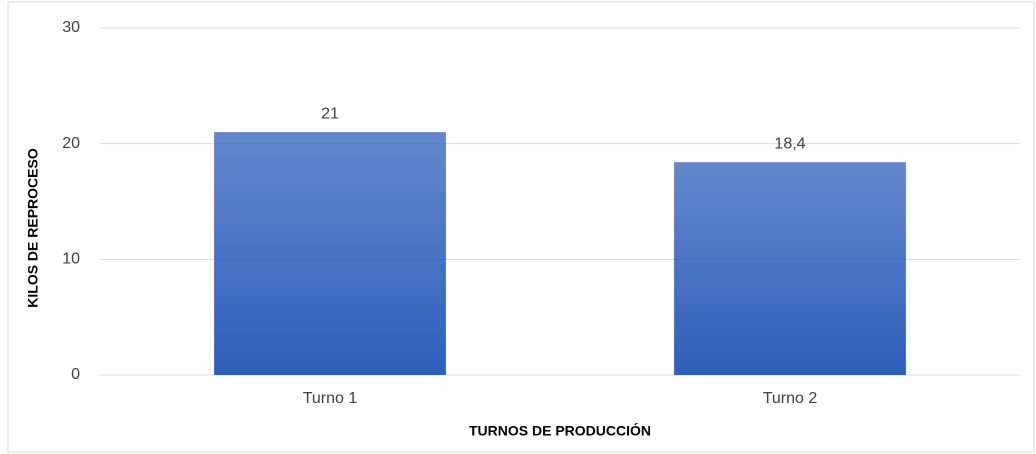 This screenshot has height=454, width=1036. What do you see at coordinates (560, 430) in the screenshot?
I see `x-axis-title: TURNOS DE PRODUCCIÓN` at bounding box center [560, 430].